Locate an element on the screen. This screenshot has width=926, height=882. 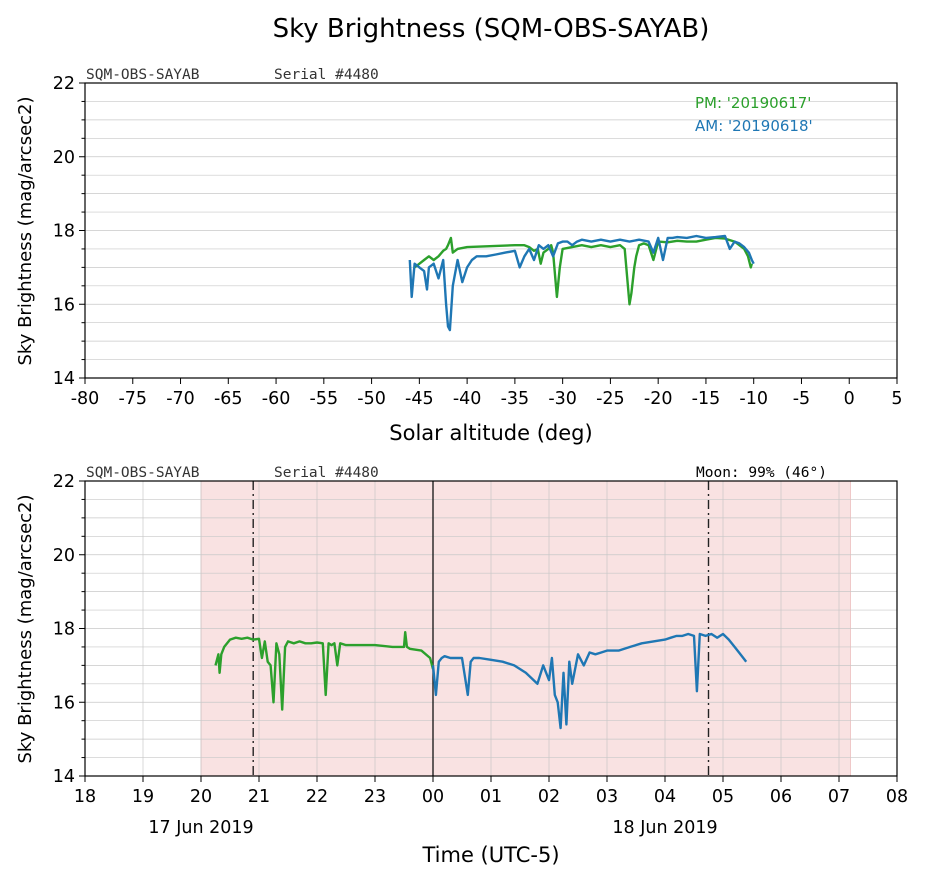
legend-am: AM: '20190618' is located at coordinates (754, 126).